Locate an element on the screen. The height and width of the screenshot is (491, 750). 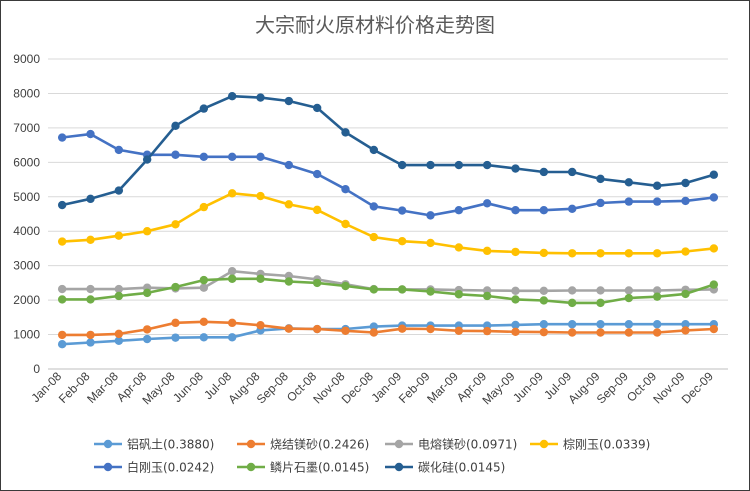
y-tick-label: 2000 is located at coordinates (26, 300).